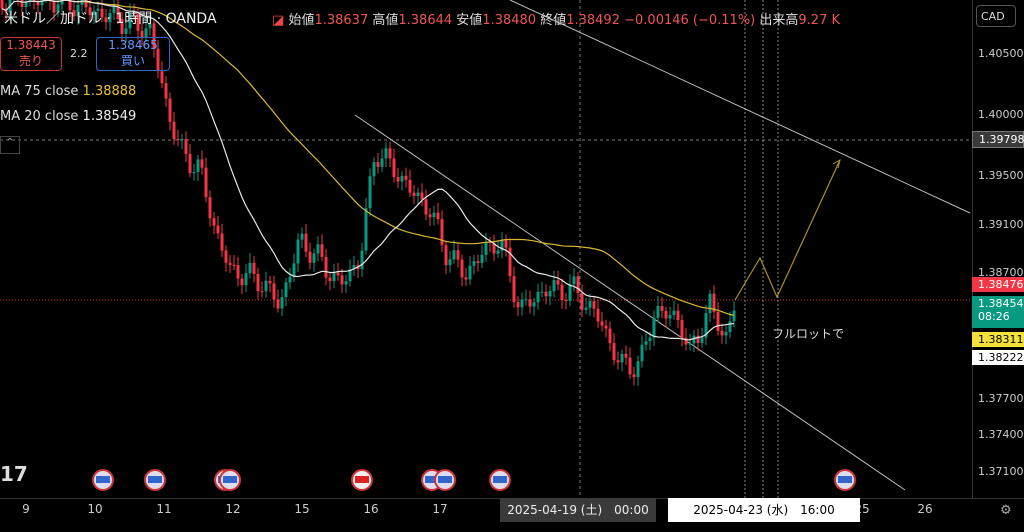  What do you see at coordinates (998, 284) in the screenshot?
I see `last-price: 1.38476` at bounding box center [998, 284].